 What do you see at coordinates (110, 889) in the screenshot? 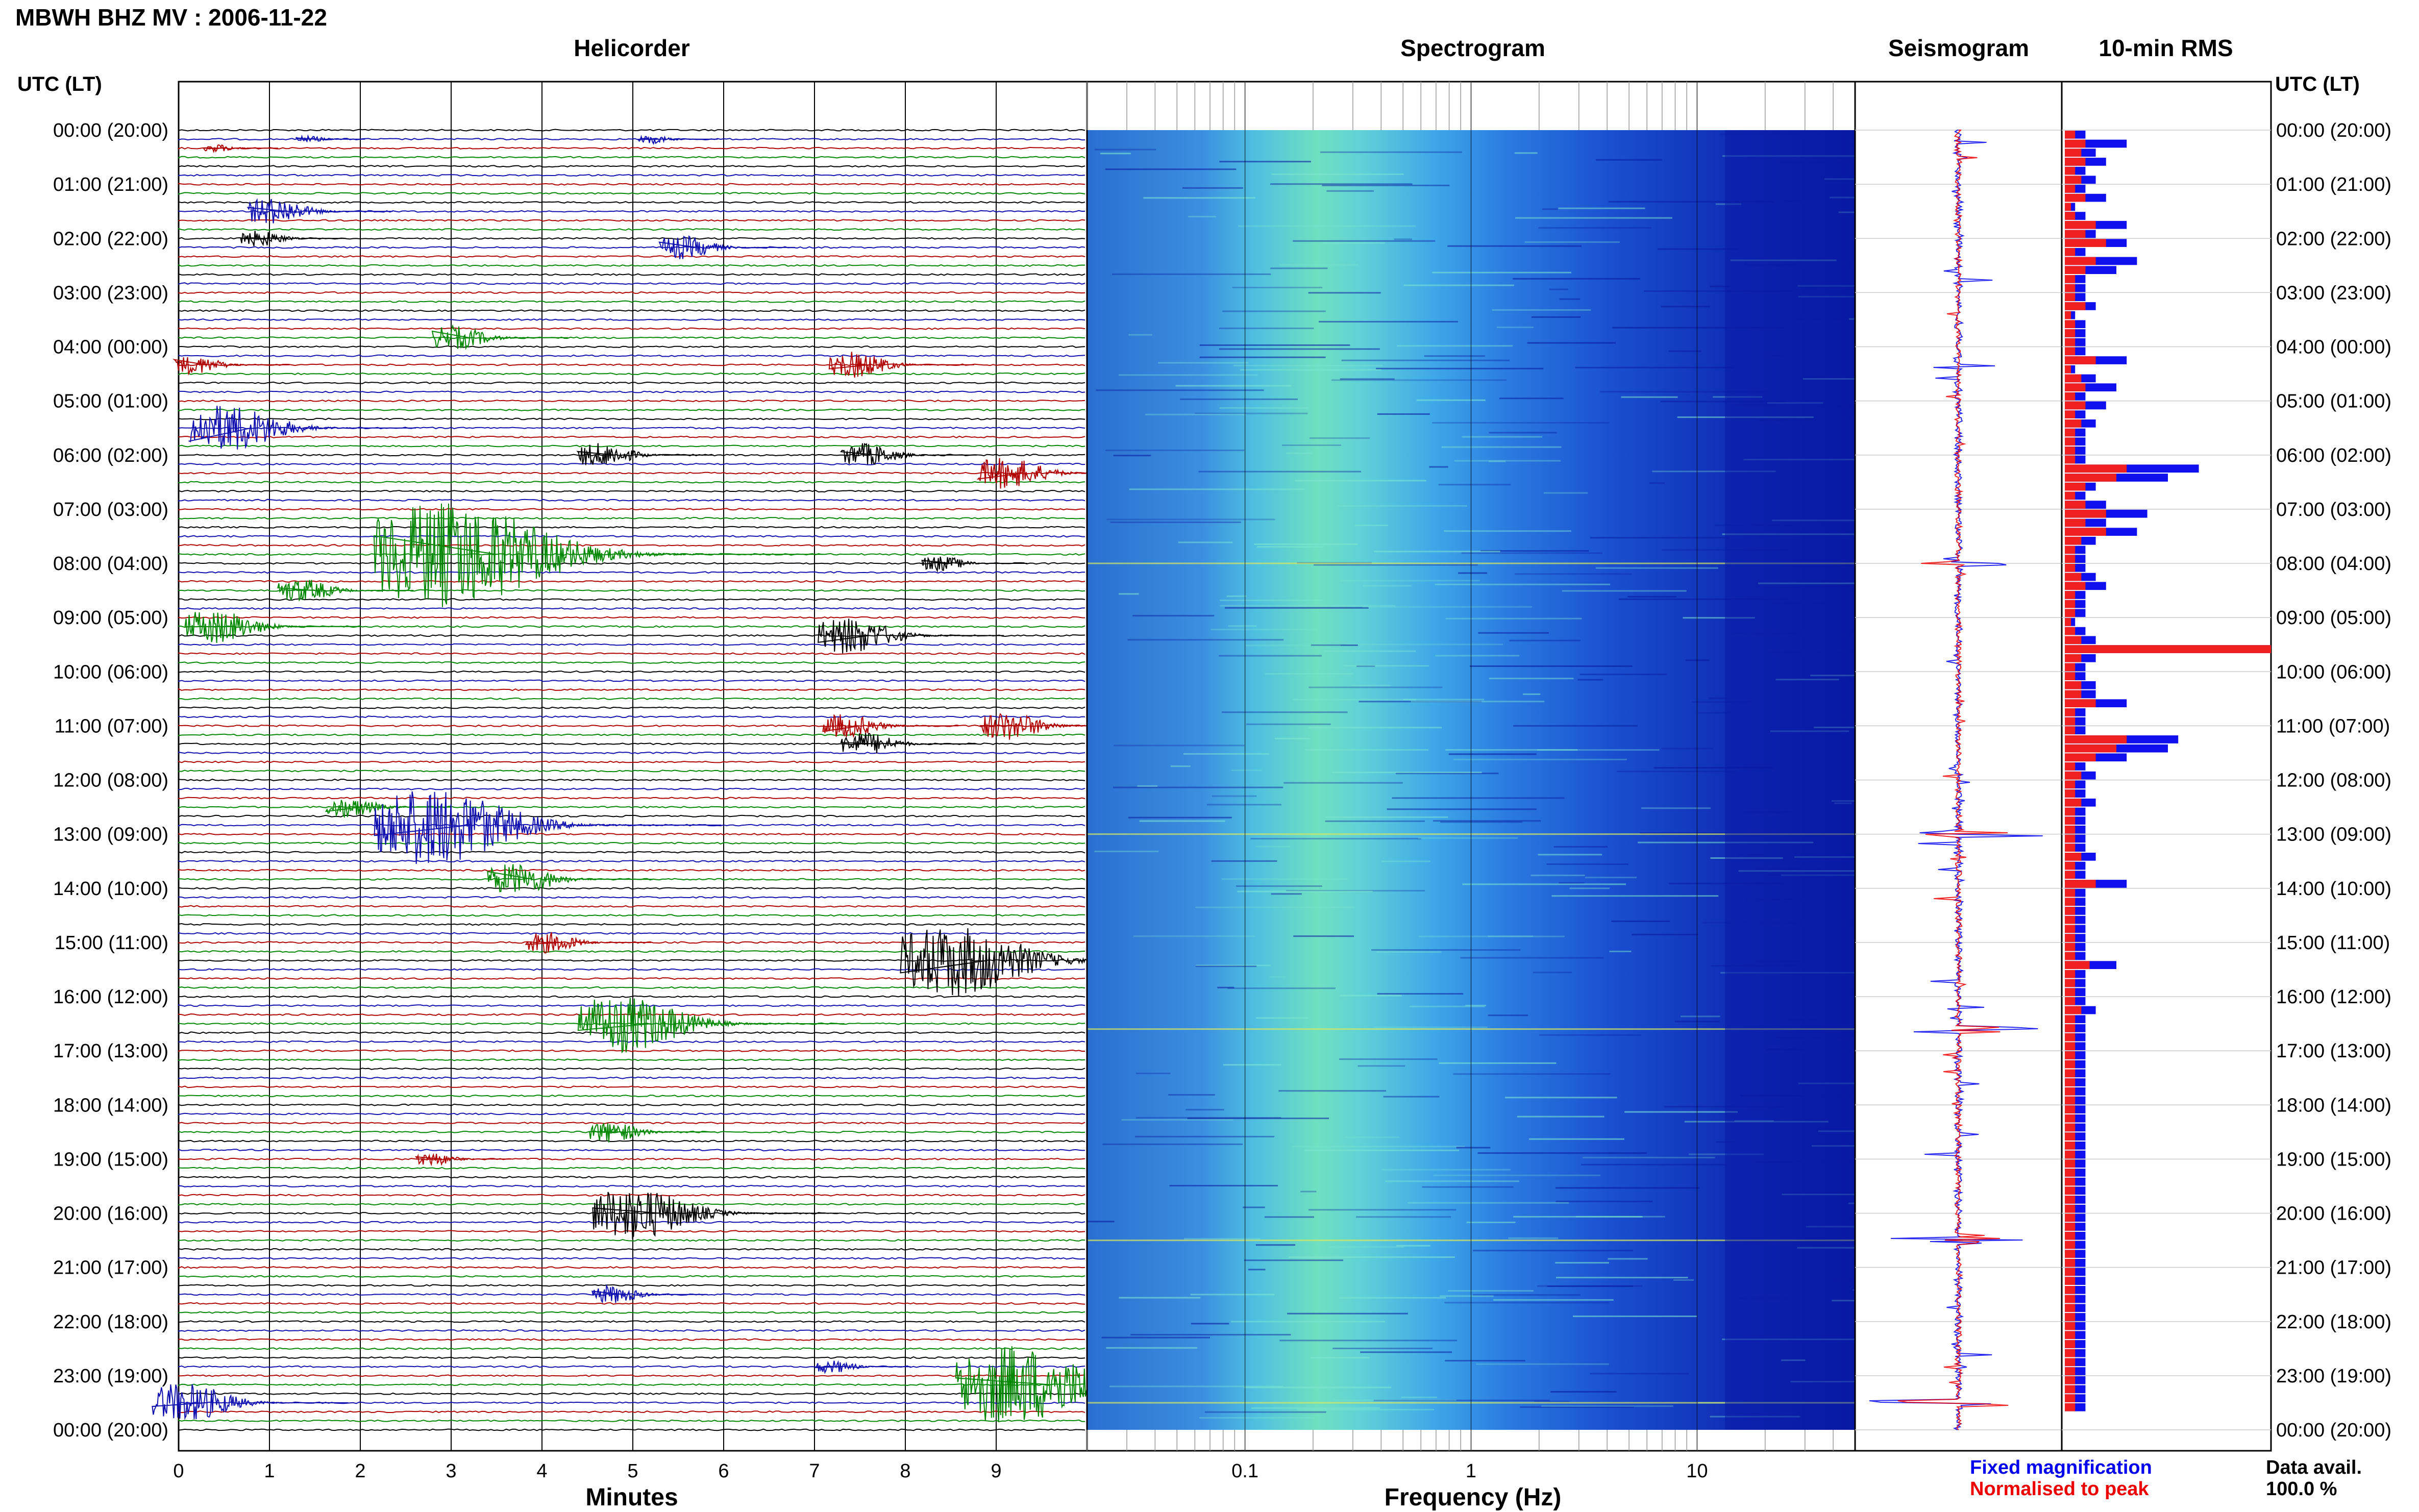
I see `left-time-label: 14:00 (10:00)` at bounding box center [110, 889].